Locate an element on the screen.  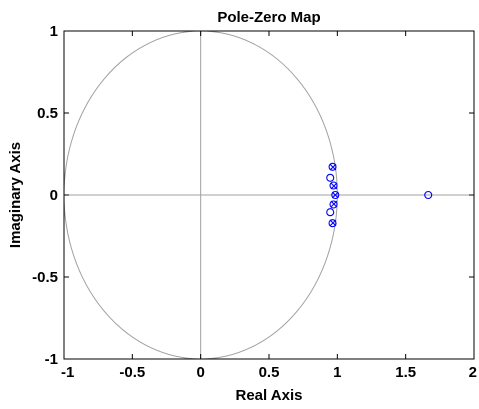
y-tick-label: 0 is located at coordinates (54, 195).